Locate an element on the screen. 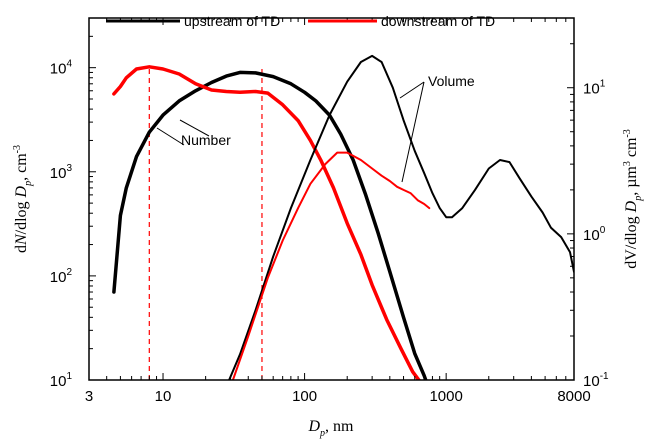 The height and width of the screenshot is (439, 645). annotation-volume: Volume is located at coordinates (437, 128).